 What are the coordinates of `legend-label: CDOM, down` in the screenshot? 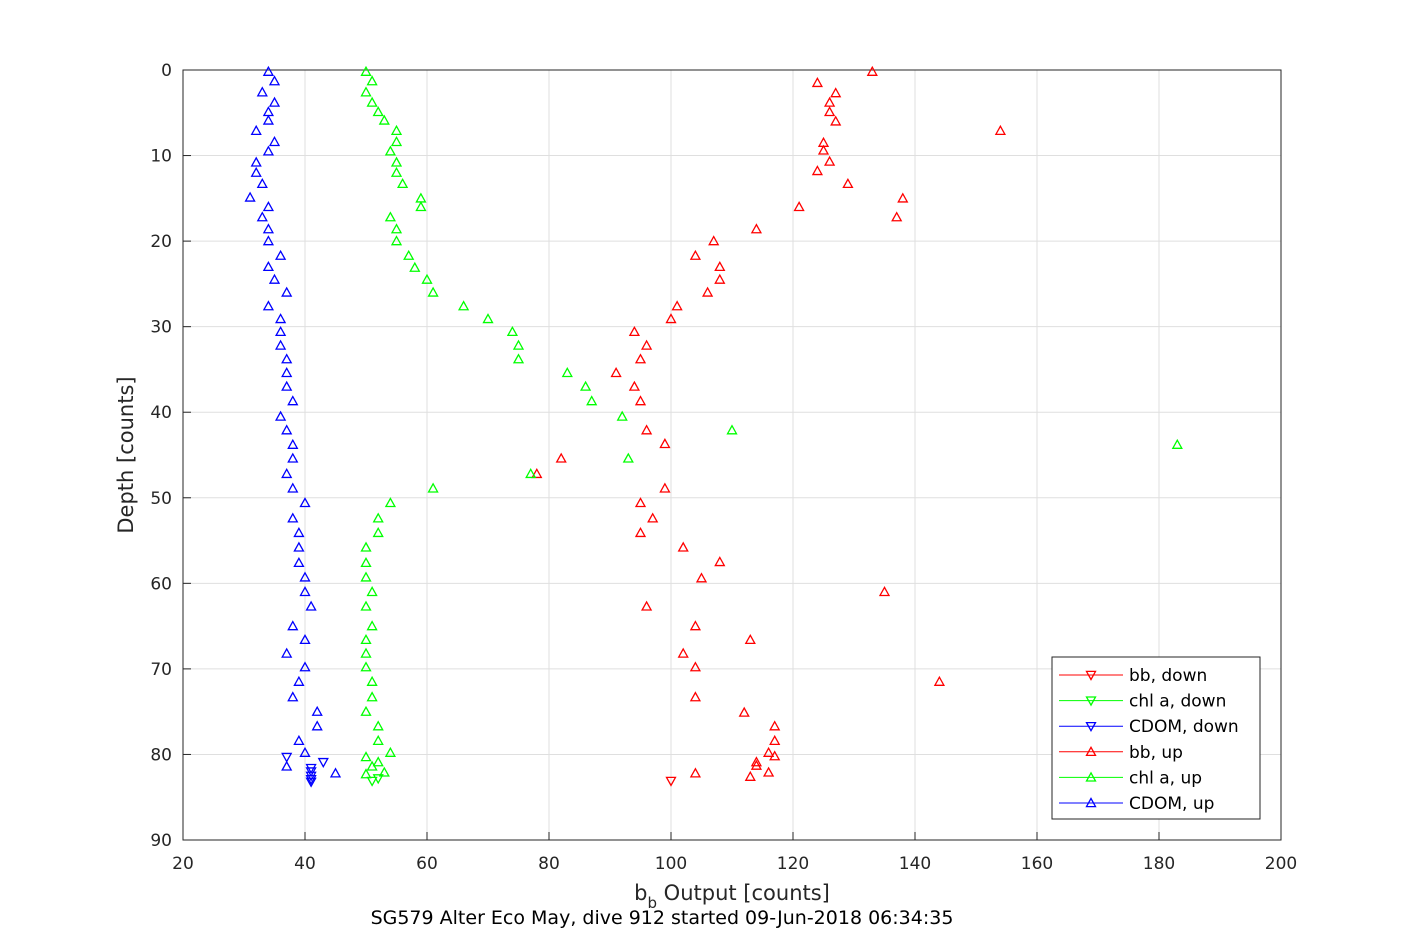 It's located at (1184, 727).